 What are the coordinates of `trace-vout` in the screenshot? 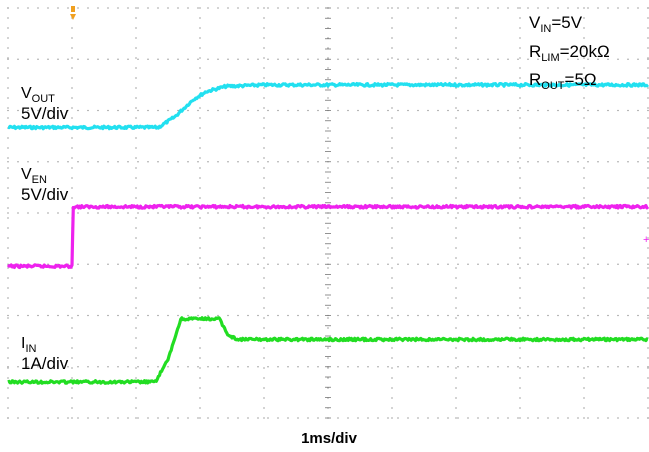 It's located at (328, 106).